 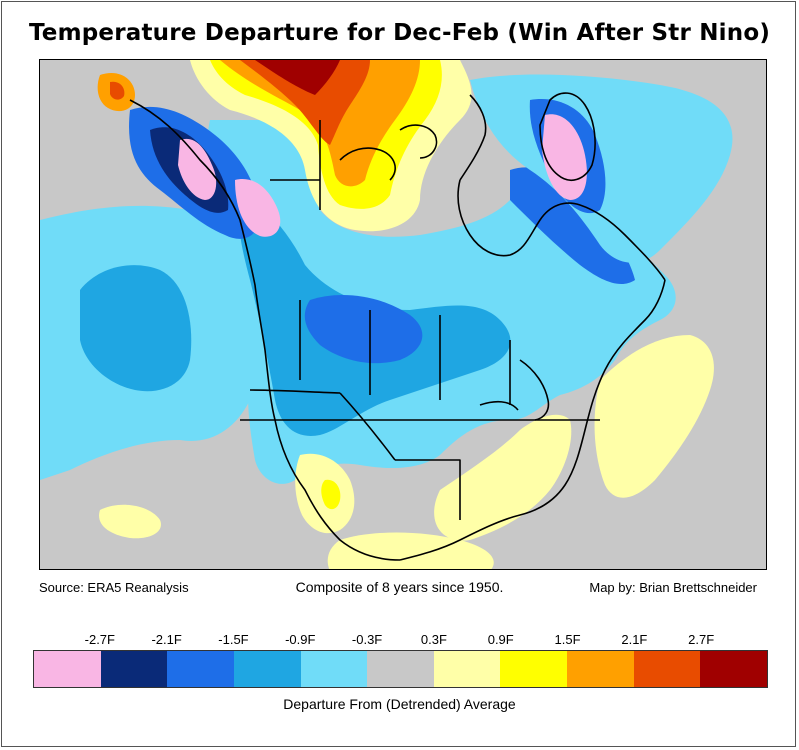 I want to click on colorbar-tick-label: -1.5F, so click(x=233, y=639).